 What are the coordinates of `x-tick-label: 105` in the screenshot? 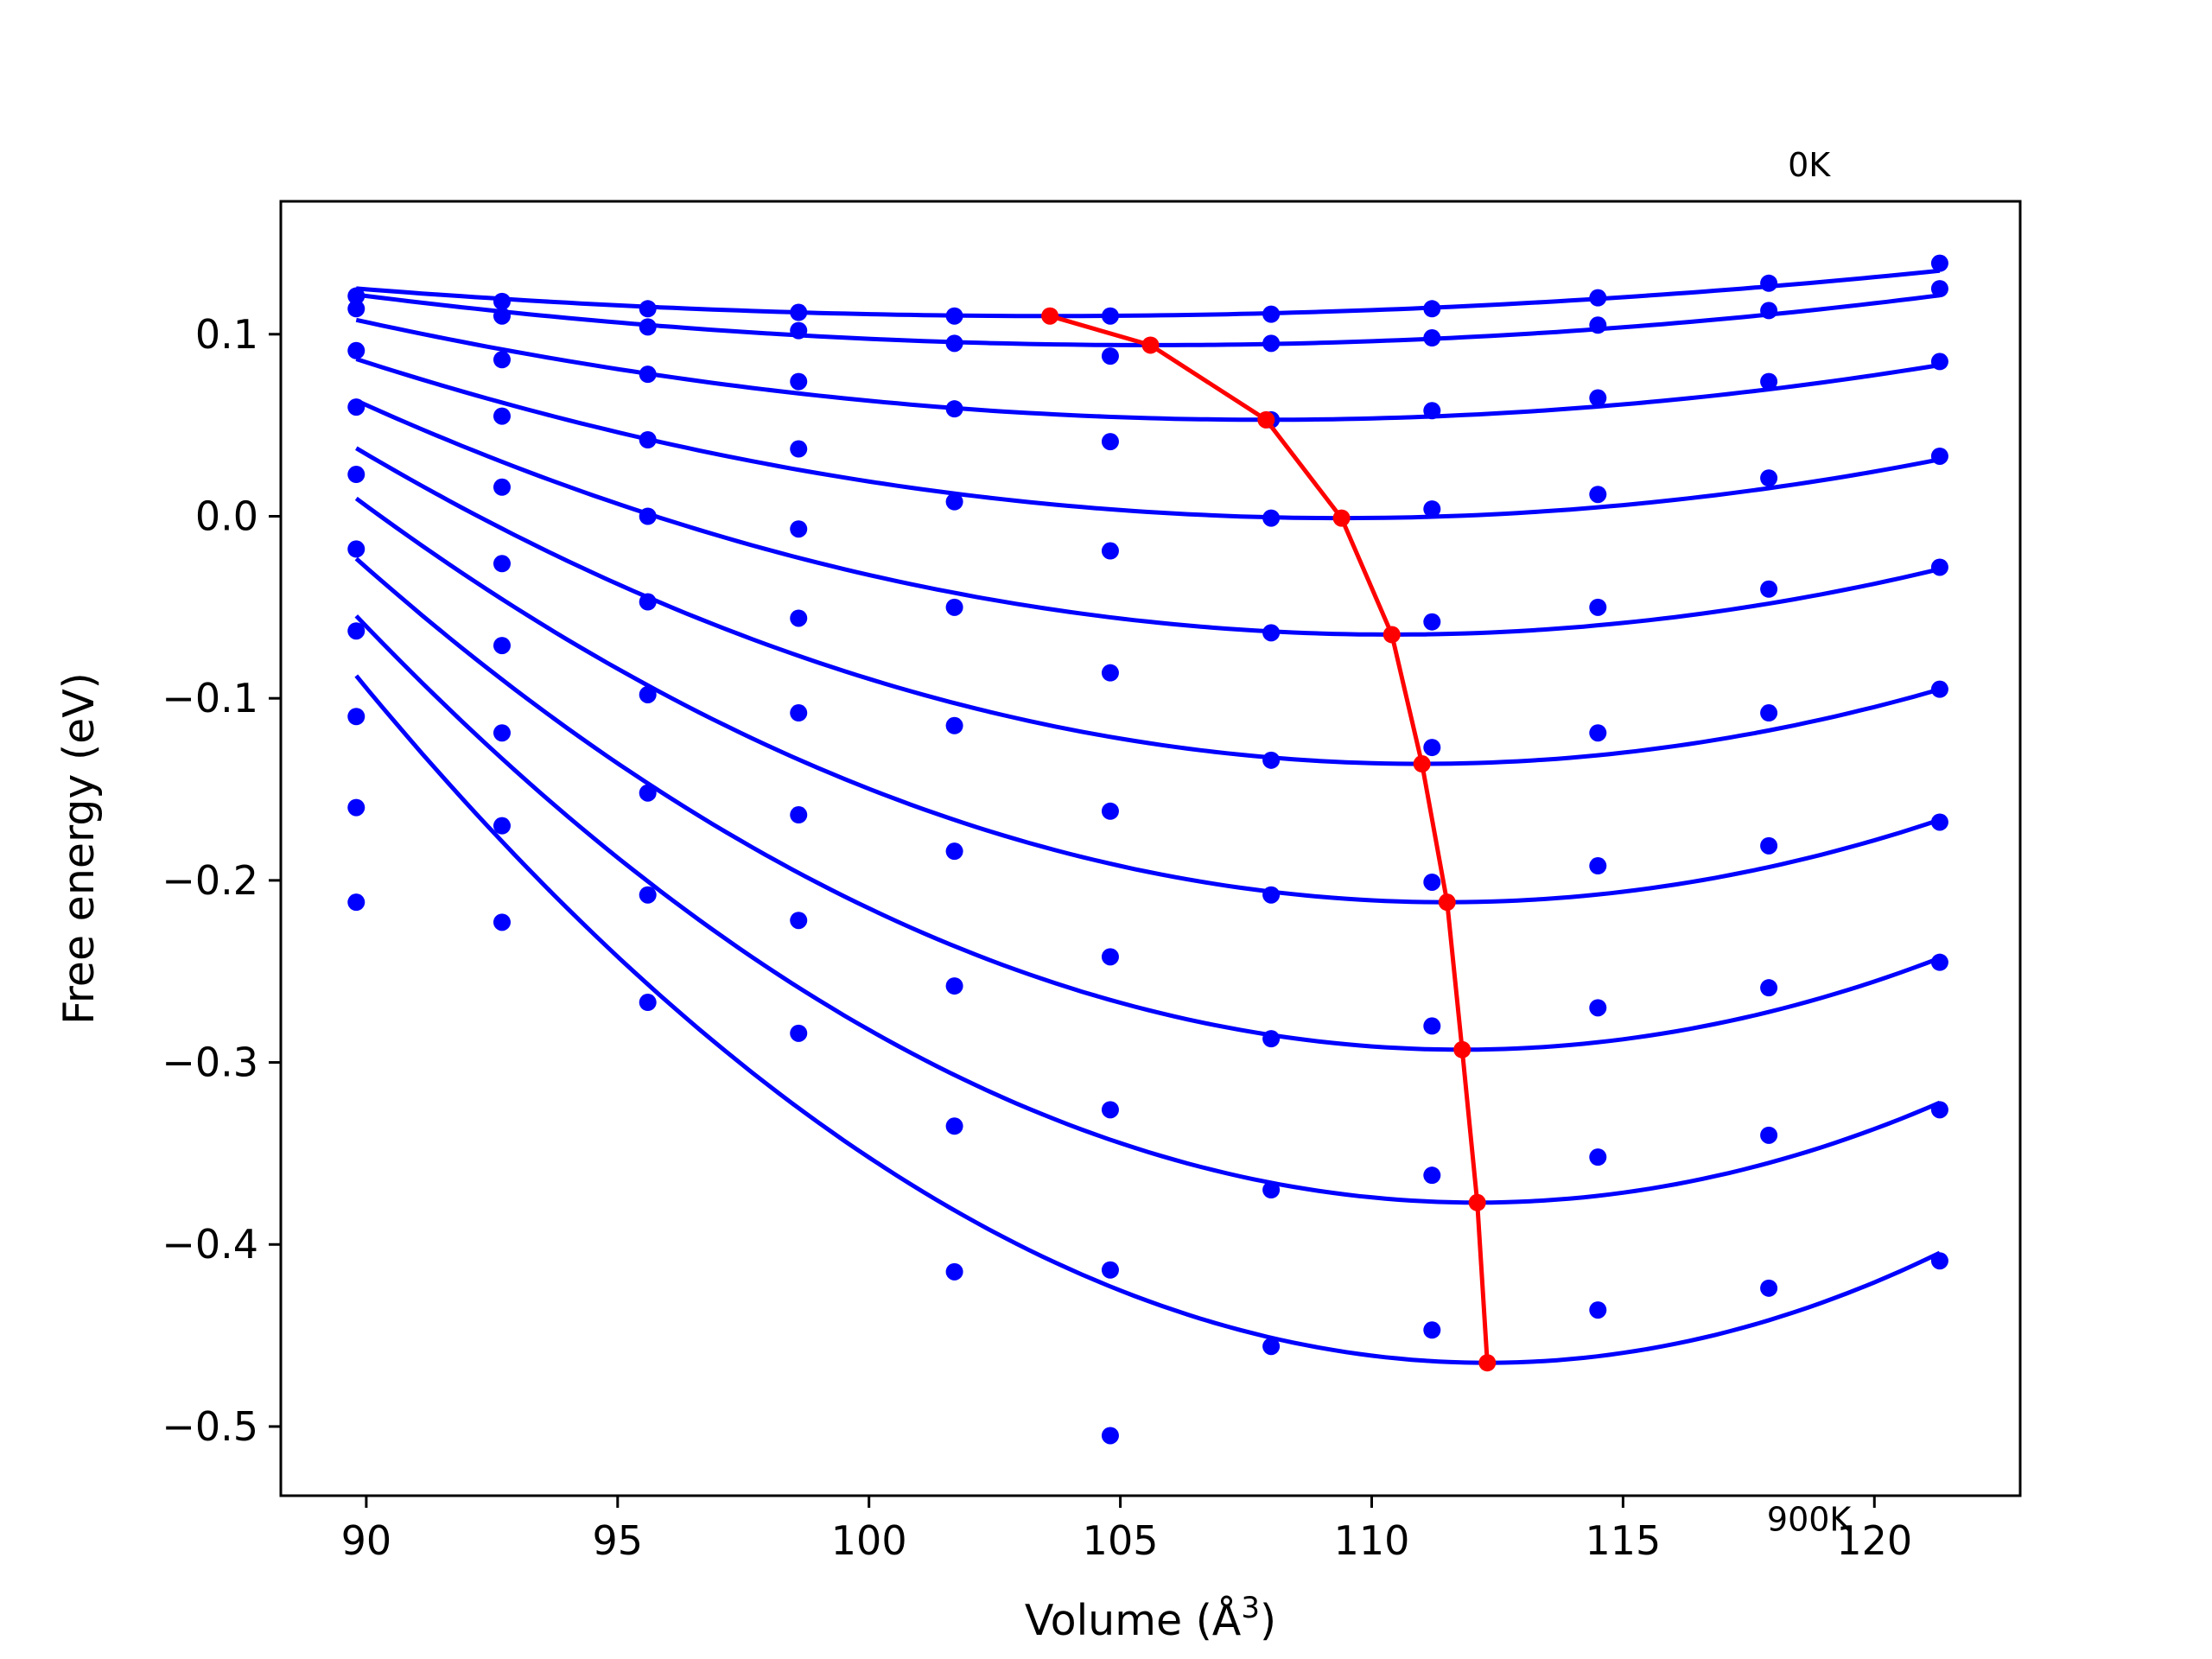 It's located at (1121, 1540).